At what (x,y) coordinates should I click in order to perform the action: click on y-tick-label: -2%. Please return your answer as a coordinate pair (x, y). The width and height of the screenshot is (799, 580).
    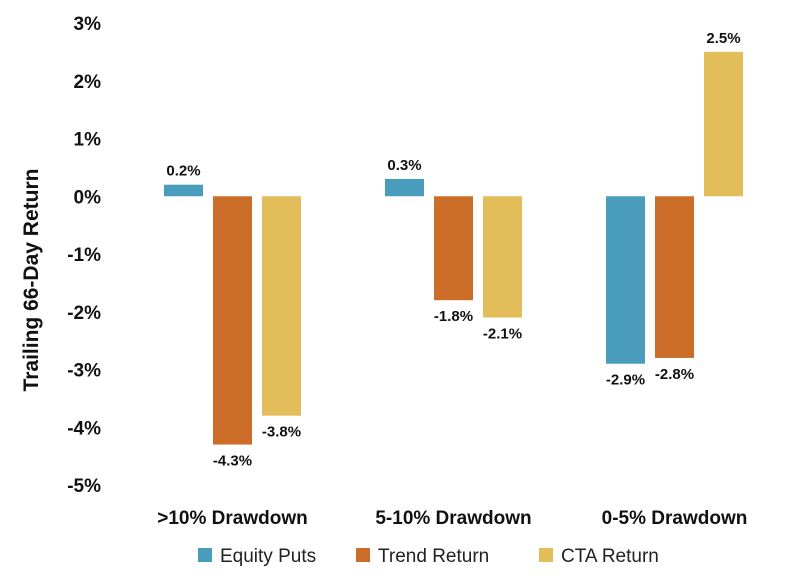
    Looking at the image, I should click on (84, 313).